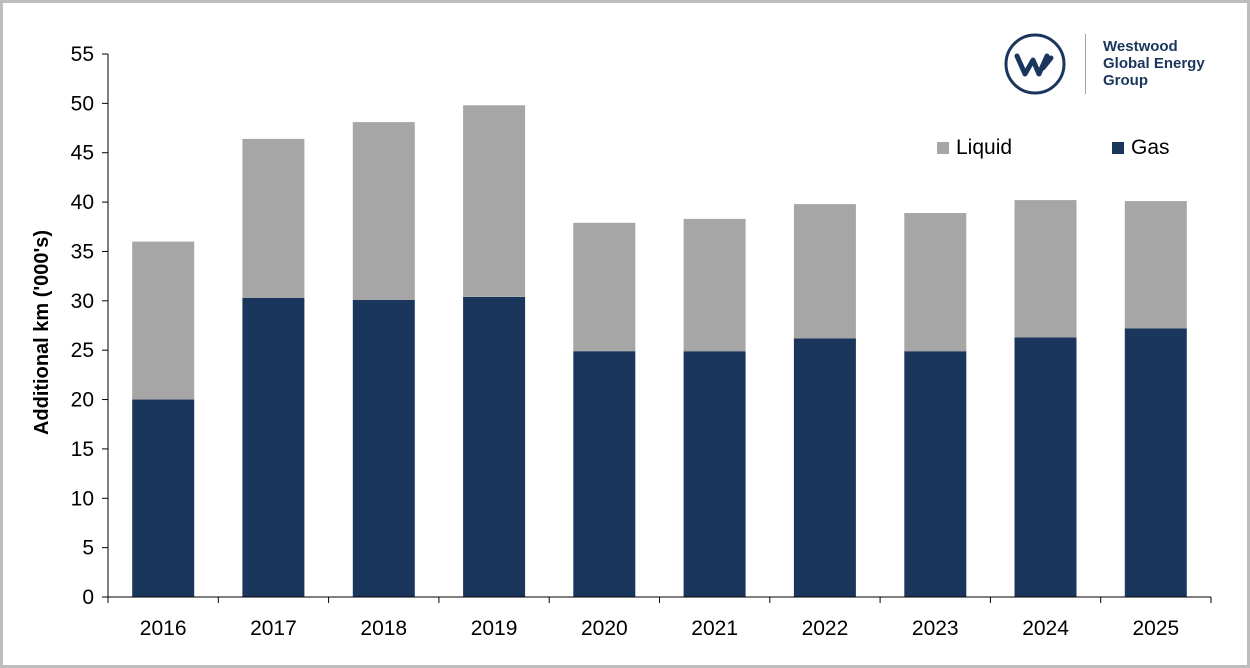 The width and height of the screenshot is (1250, 668). I want to click on legend-swatch-gas, so click(1118, 148).